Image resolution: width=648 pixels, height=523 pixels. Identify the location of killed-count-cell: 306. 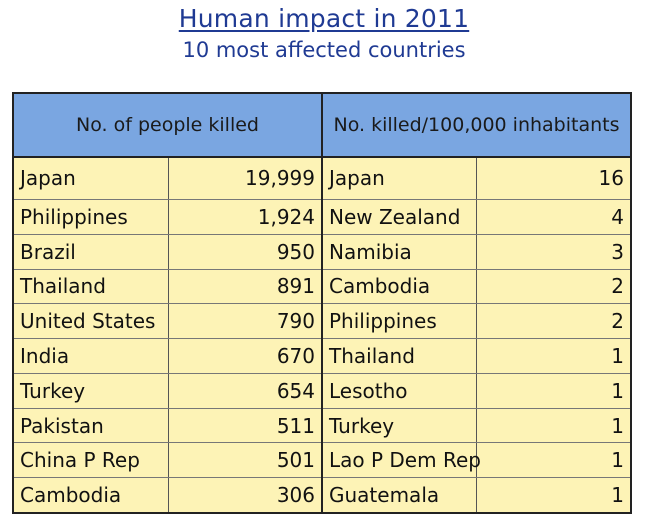
(245, 494).